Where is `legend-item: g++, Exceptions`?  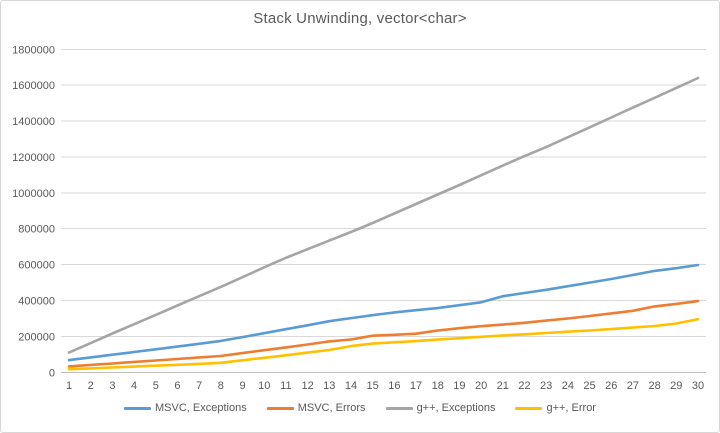
legend-item: g++, Exceptions is located at coordinates (440, 408).